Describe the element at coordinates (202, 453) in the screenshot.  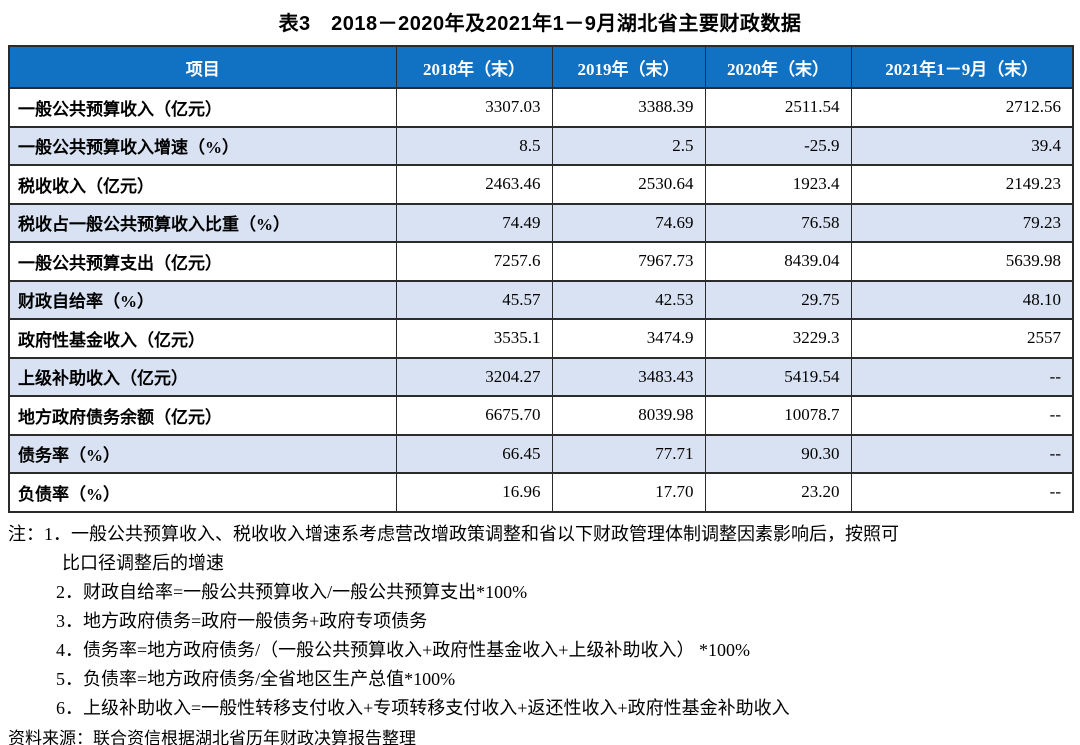
I see `row-label: 债务率（%）` at that location.